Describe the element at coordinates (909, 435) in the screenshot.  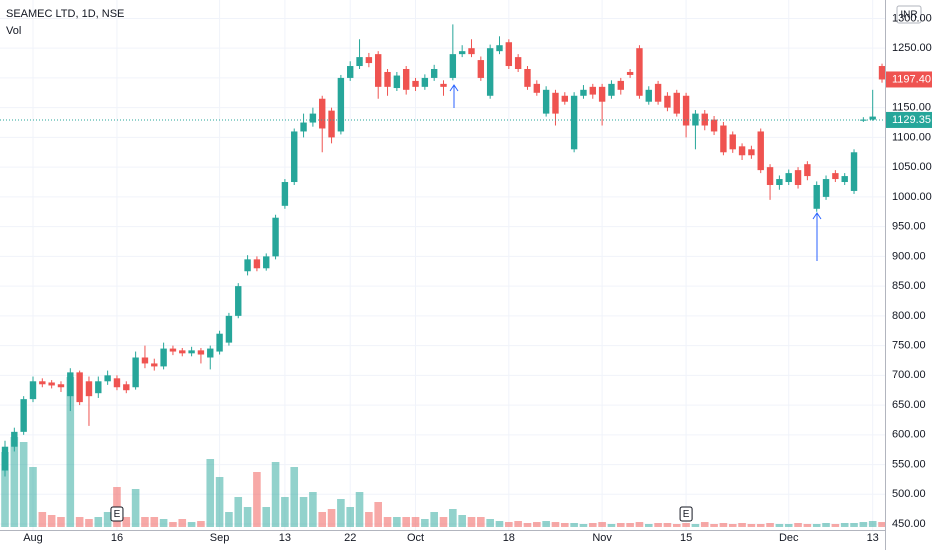
I see `y-tick-label: 600.00` at that location.